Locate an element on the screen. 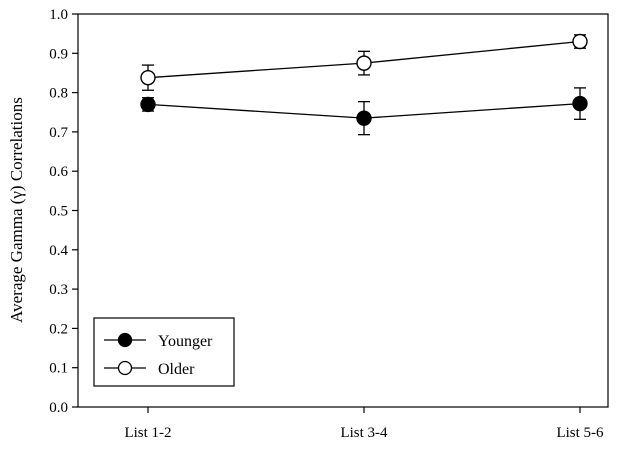 Image resolution: width=633 pixels, height=449 pixels. y-tick-label: 0.1 is located at coordinates (58, 369).